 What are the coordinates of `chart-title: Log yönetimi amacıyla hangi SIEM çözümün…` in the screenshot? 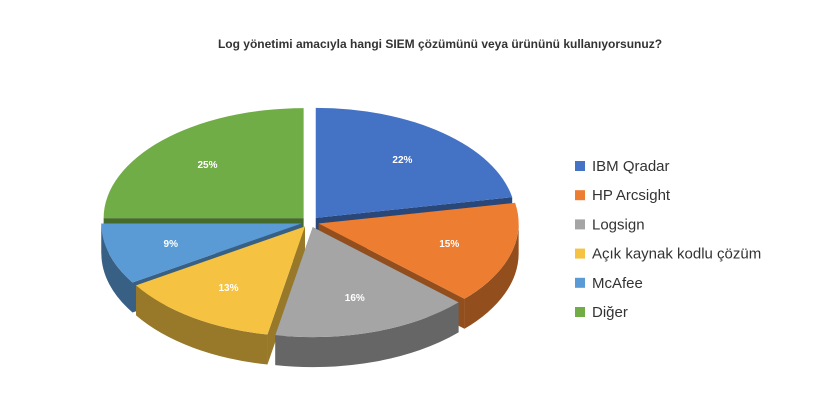 It's located at (440, 44).